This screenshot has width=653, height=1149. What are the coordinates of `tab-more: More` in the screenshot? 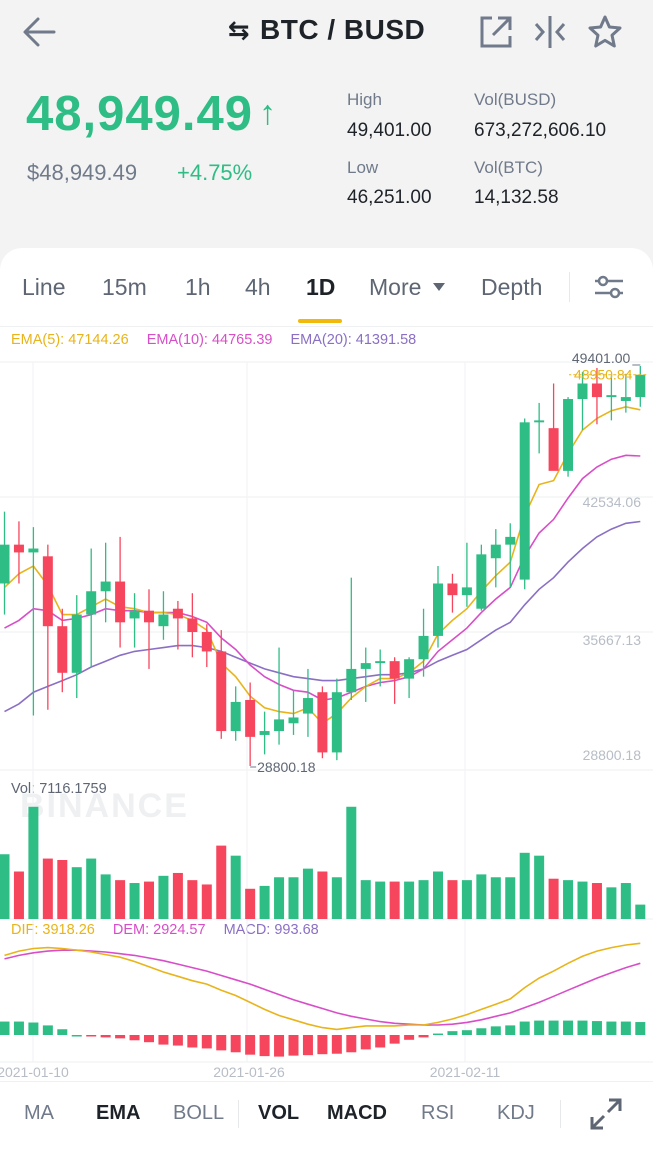 It's located at (407, 287).